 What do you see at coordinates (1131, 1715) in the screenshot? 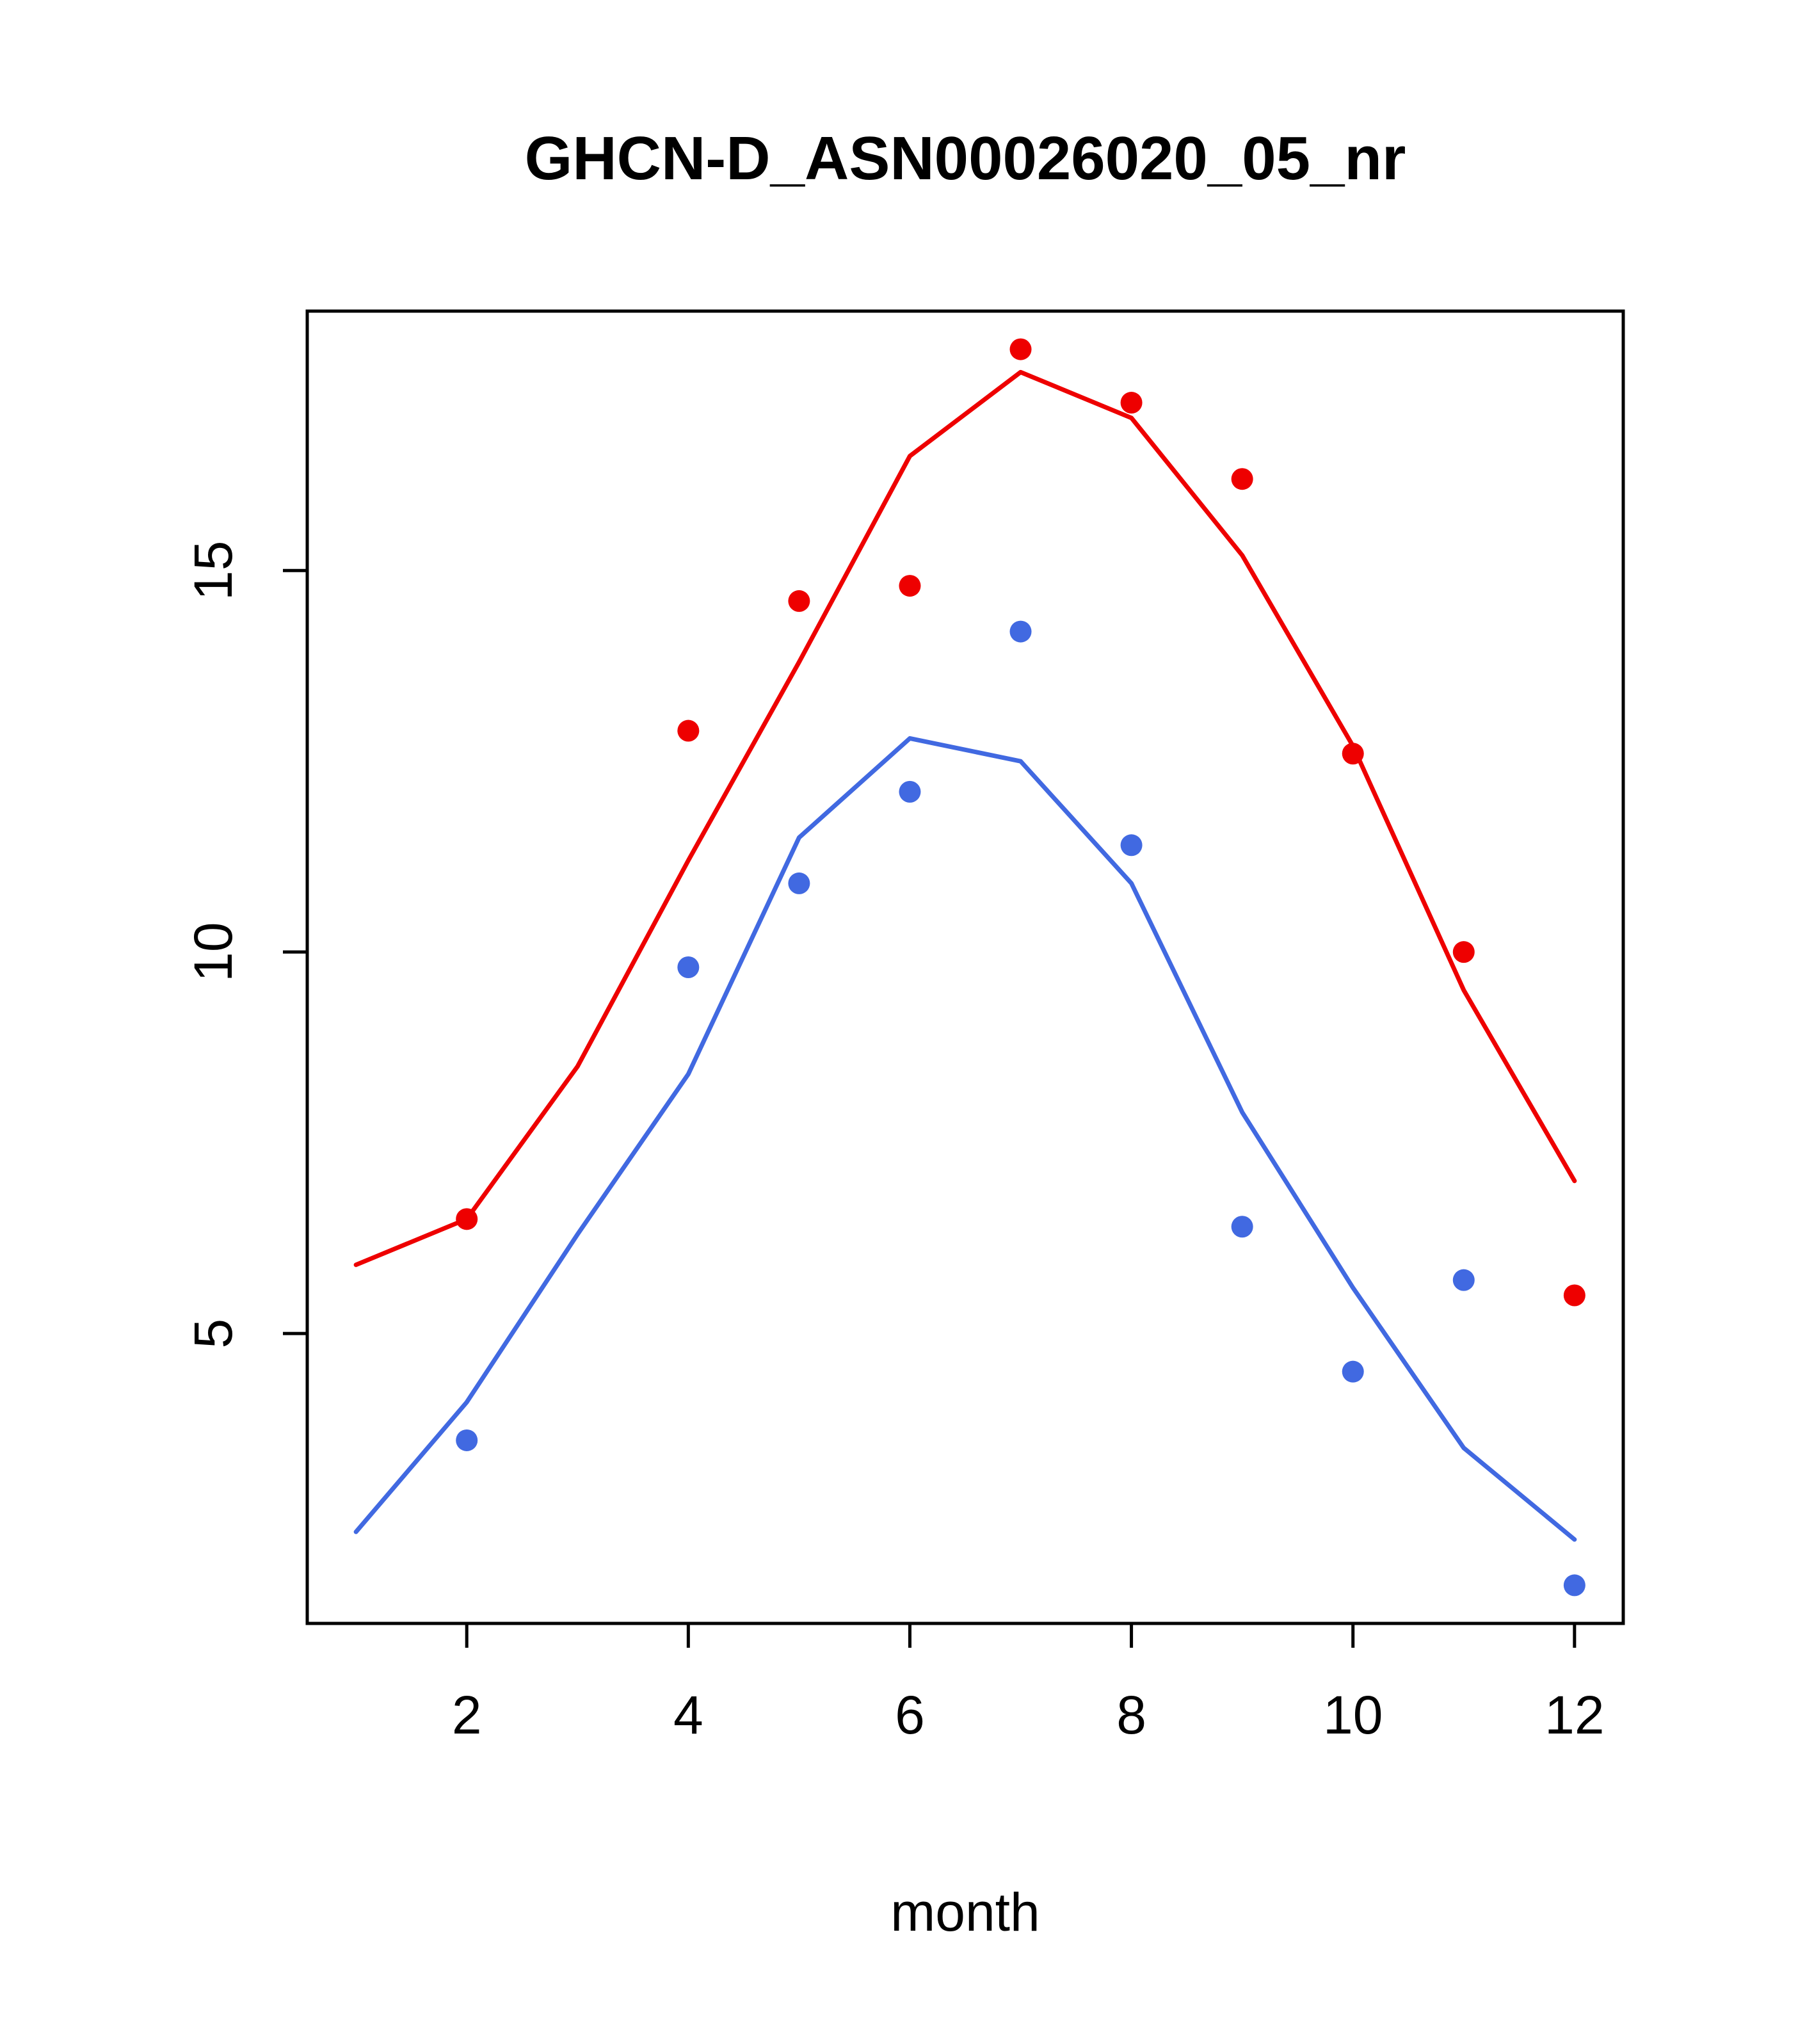
I see `x-axis-tick-label: 8` at bounding box center [1131, 1715].